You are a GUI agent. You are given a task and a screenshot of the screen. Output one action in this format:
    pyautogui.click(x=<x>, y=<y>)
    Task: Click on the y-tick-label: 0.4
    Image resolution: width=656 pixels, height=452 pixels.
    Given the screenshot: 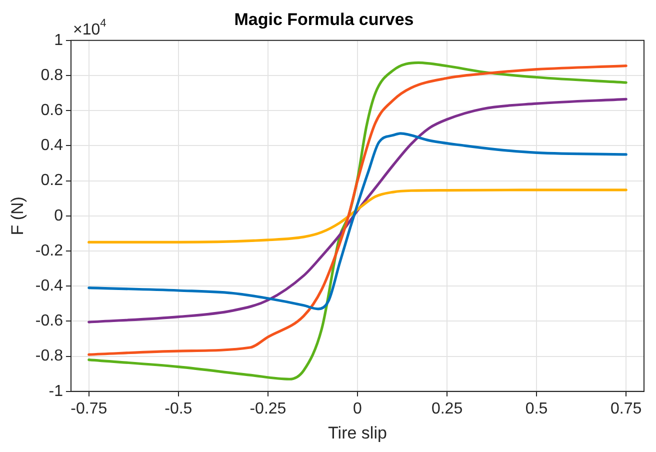 What is the action you would take?
    pyautogui.click(x=52, y=145)
    